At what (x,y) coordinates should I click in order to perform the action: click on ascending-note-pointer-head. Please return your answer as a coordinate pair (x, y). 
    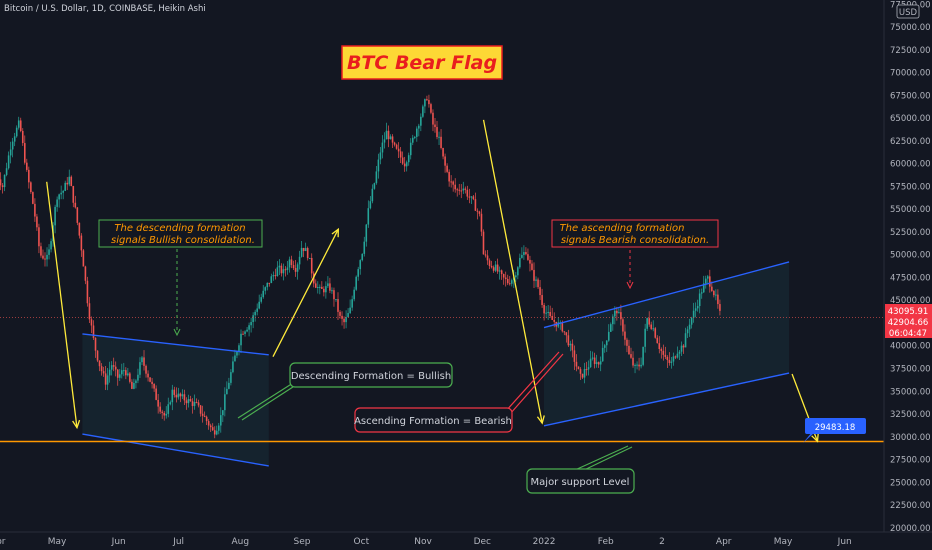
    Looking at the image, I should click on (630, 285).